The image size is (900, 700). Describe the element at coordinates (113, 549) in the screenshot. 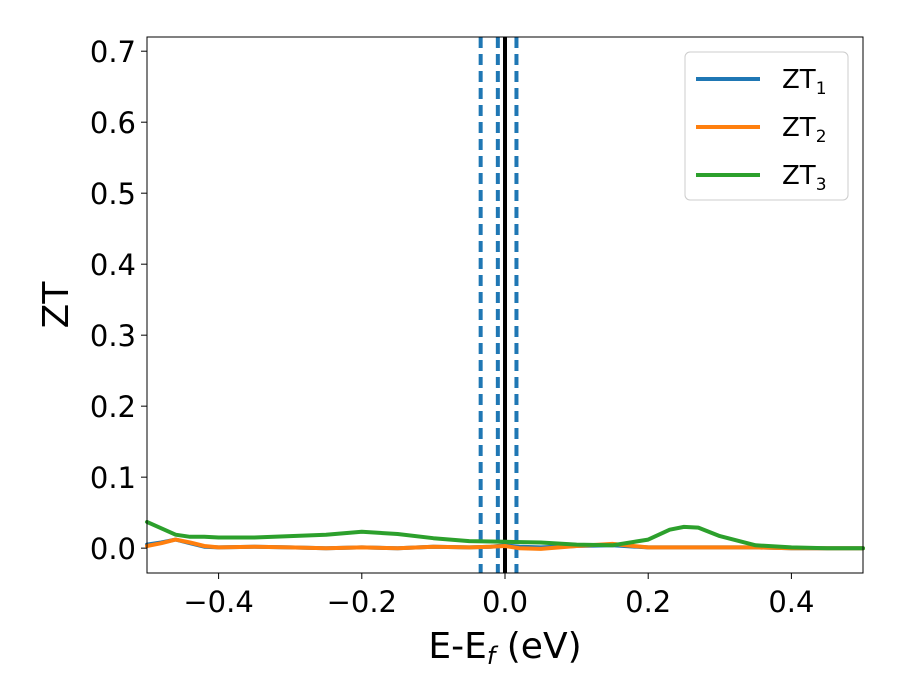

I see `y-tick-label: 0.0` at that location.